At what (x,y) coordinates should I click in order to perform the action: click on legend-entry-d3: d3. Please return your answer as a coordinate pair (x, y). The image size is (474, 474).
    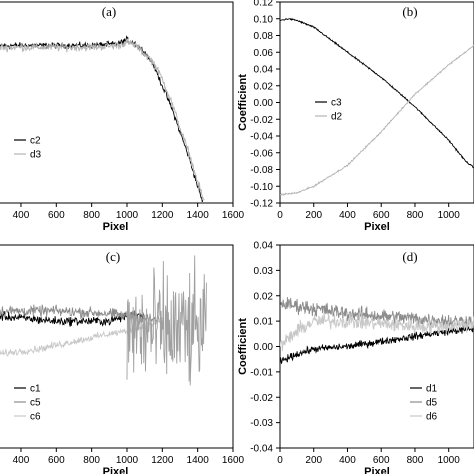
    Looking at the image, I should click on (36, 155).